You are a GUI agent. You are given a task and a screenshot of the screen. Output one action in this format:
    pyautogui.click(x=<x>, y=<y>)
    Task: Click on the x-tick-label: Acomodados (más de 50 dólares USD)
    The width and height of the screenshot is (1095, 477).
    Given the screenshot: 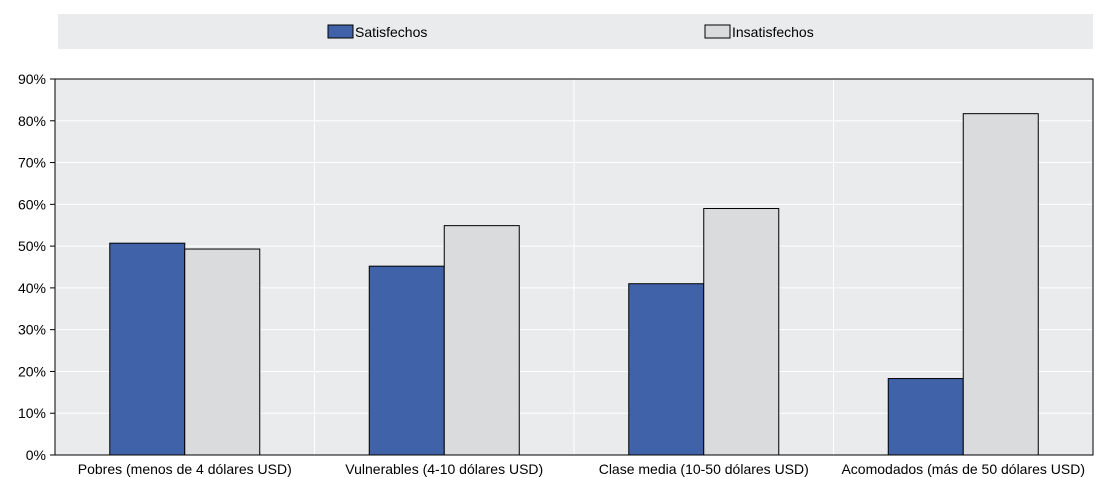 What is the action you would take?
    pyautogui.click(x=963, y=469)
    